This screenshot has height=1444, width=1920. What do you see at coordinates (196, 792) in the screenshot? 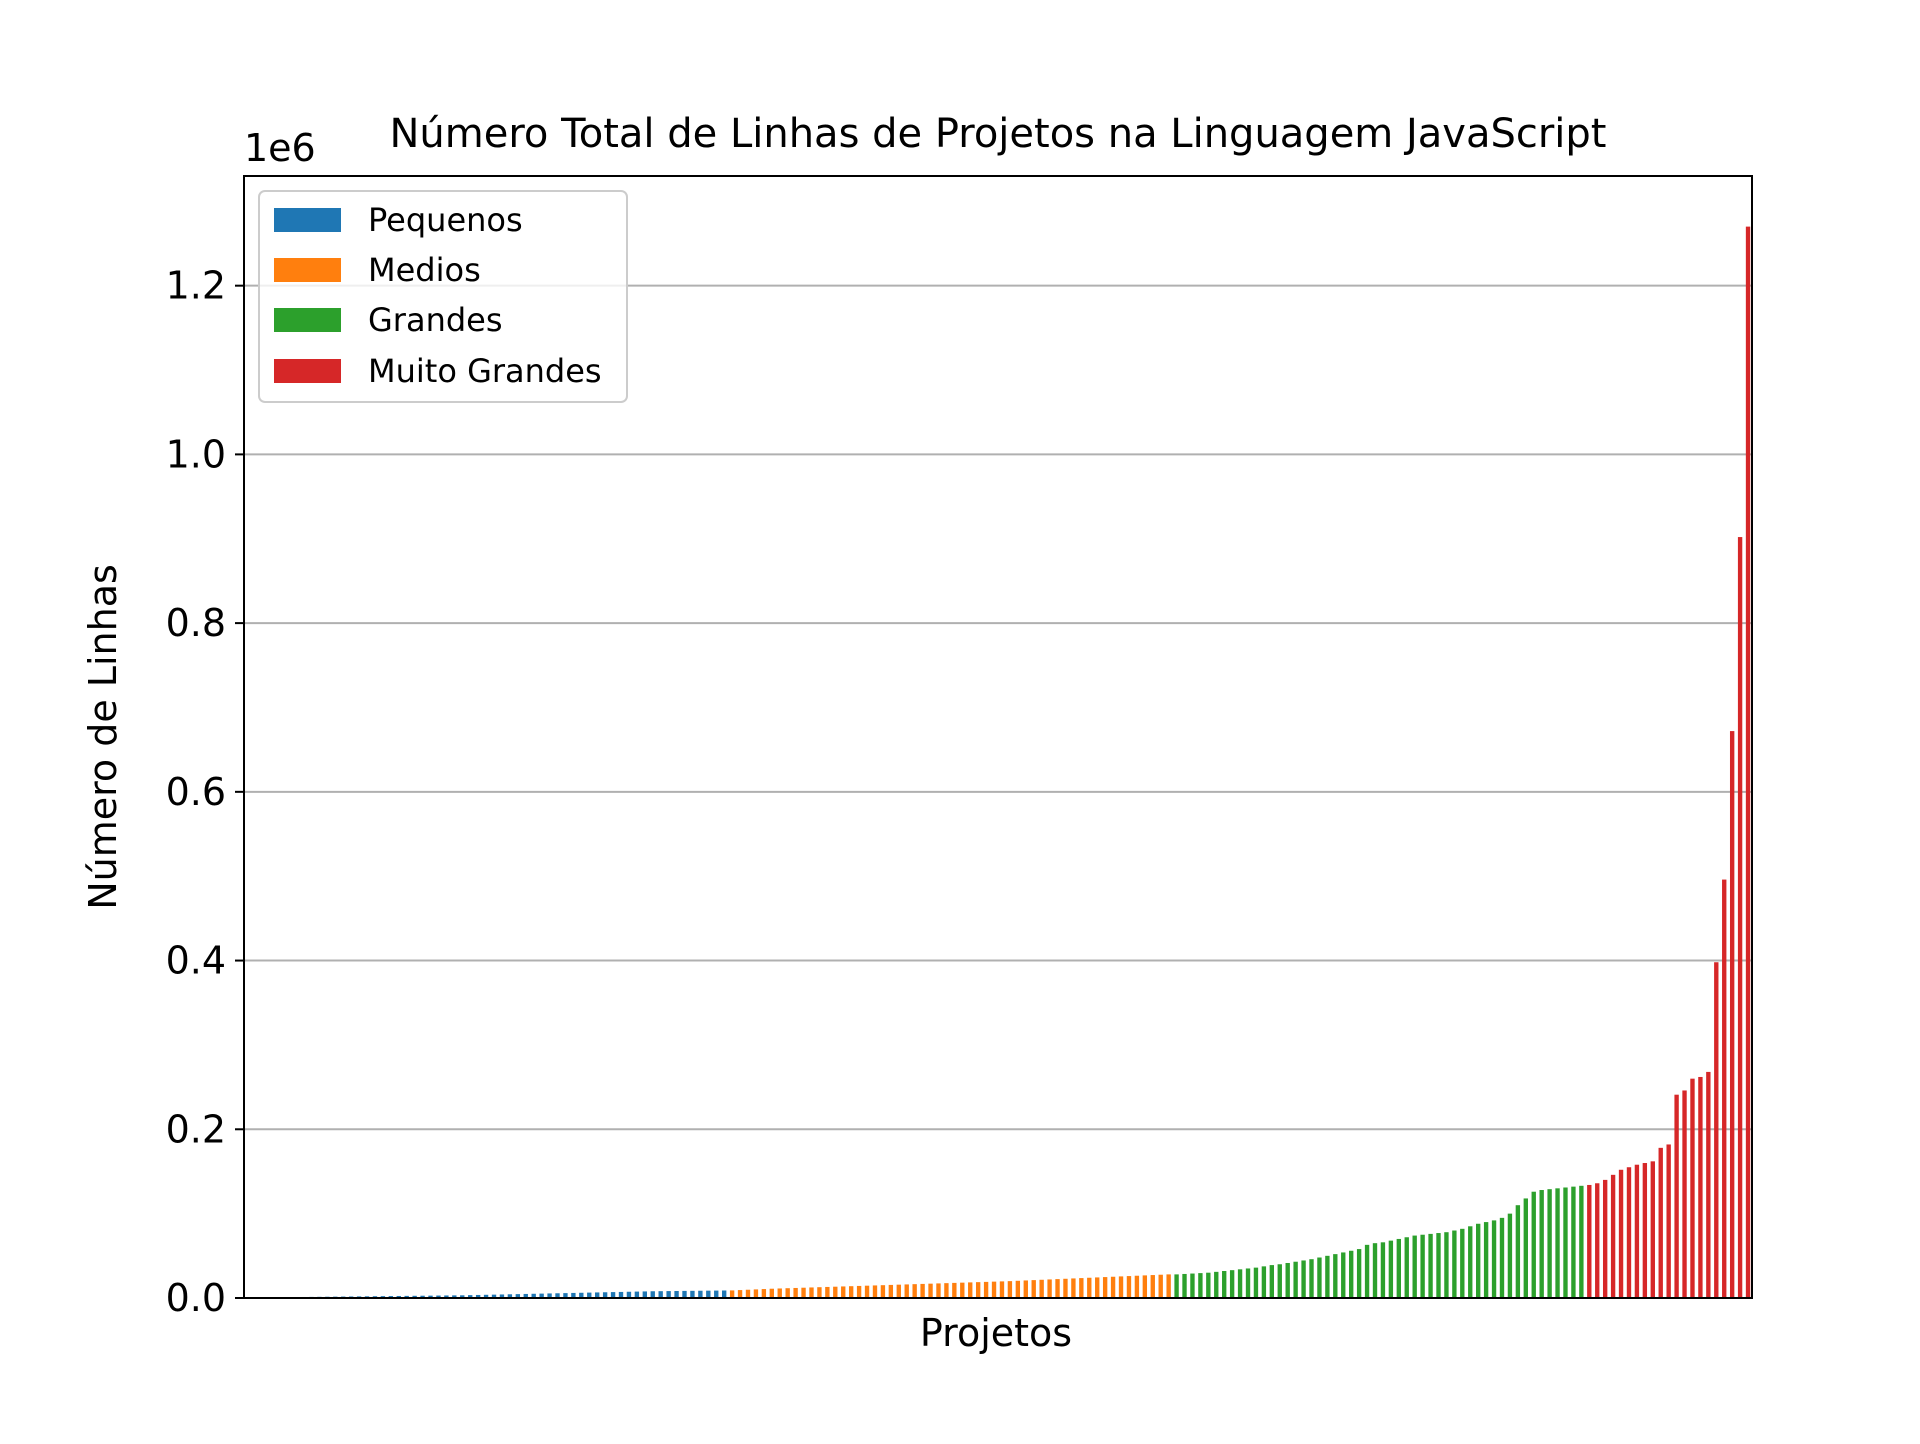
I see `y-tick-label: 0.6` at bounding box center [196, 792].